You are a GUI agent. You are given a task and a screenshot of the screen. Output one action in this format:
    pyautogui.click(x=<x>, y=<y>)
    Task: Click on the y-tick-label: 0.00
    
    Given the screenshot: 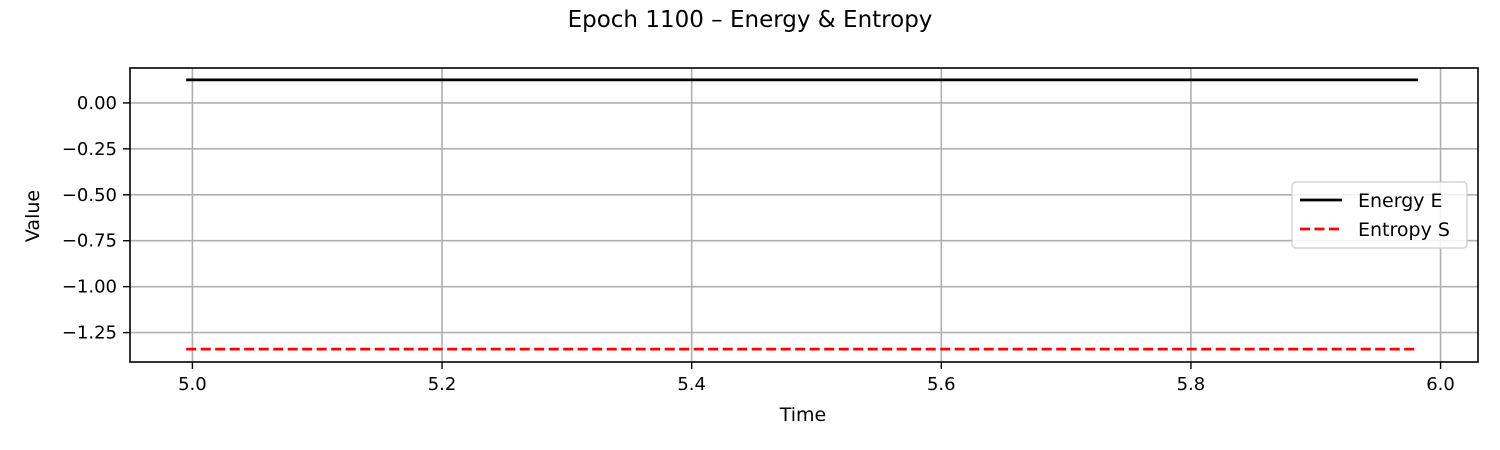 What is the action you would take?
    pyautogui.click(x=97, y=103)
    